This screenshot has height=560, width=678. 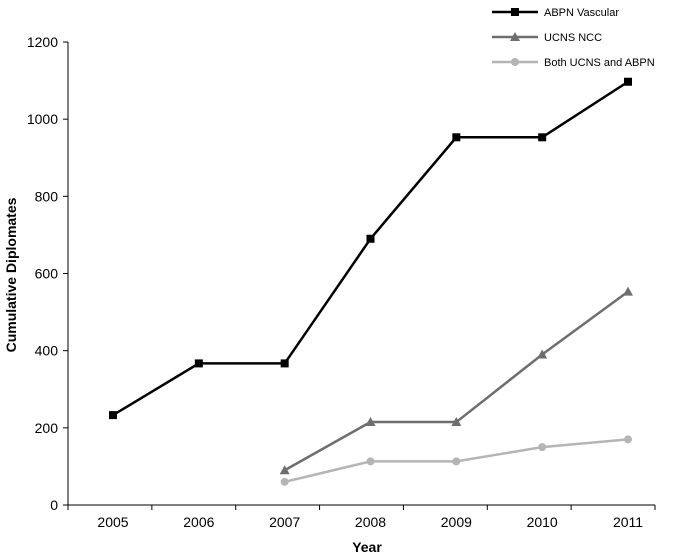 I want to click on x-axis-title: Year, so click(x=367, y=547).